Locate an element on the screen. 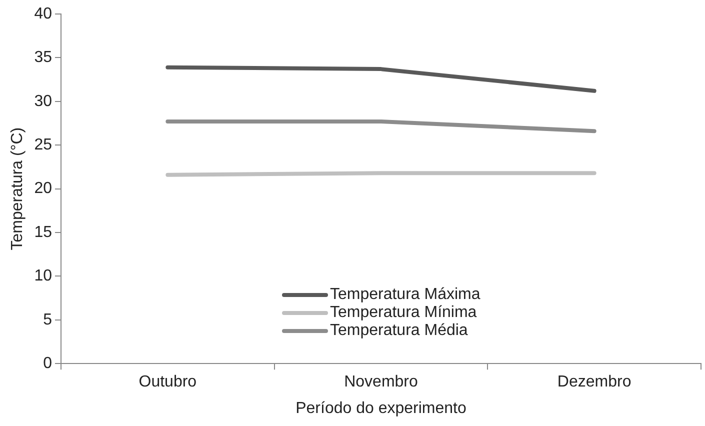 The height and width of the screenshot is (426, 705). y-axis-title: Temperatura (°C) is located at coordinates (17, 188).